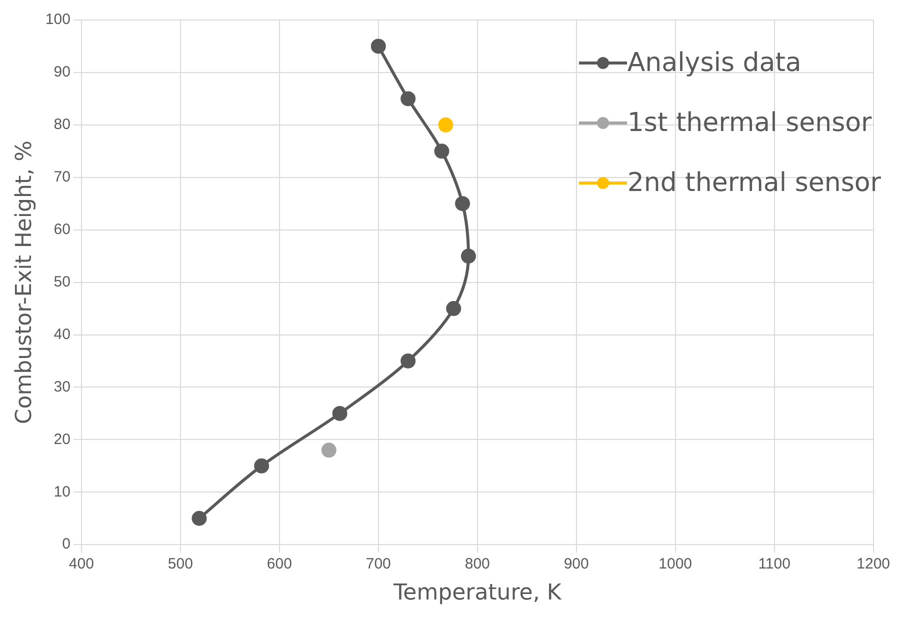 This screenshot has width=901, height=619. Describe the element at coordinates (675, 564) in the screenshot. I see `x-tick-label: 1000` at that location.